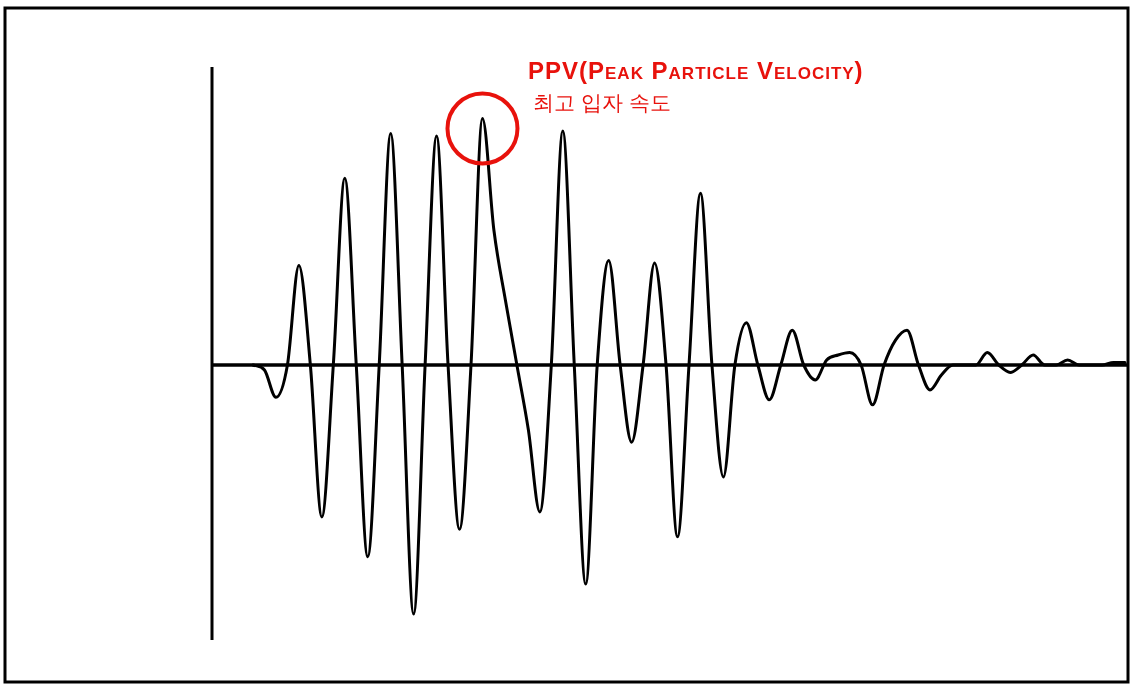 This screenshot has height=685, width=1136. What do you see at coordinates (602, 102) in the screenshot?
I see `subtitle: 최고 입자 속도` at bounding box center [602, 102].